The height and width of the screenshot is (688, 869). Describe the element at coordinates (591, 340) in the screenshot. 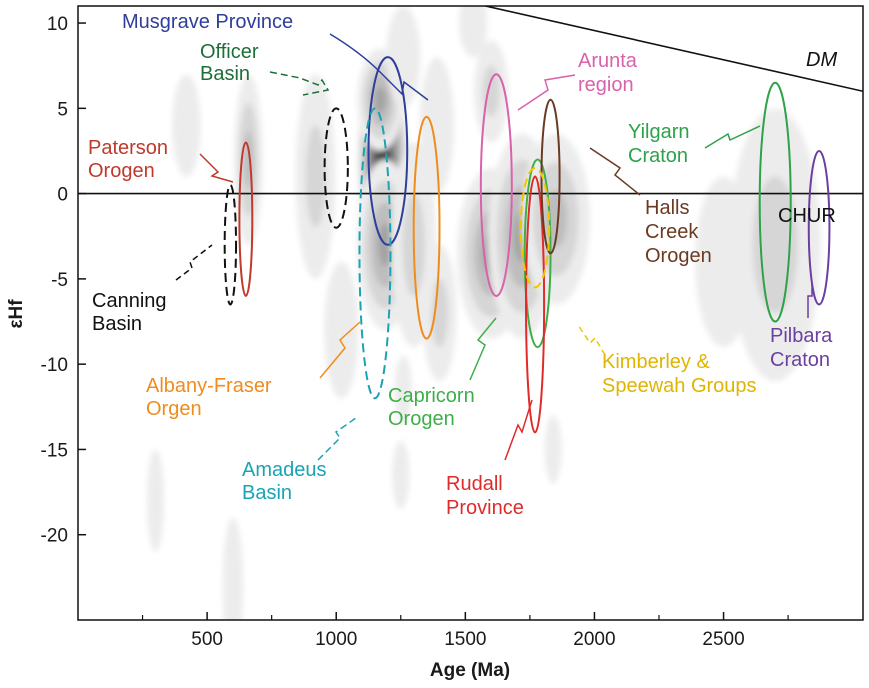

I see `kimberley-leader` at that location.